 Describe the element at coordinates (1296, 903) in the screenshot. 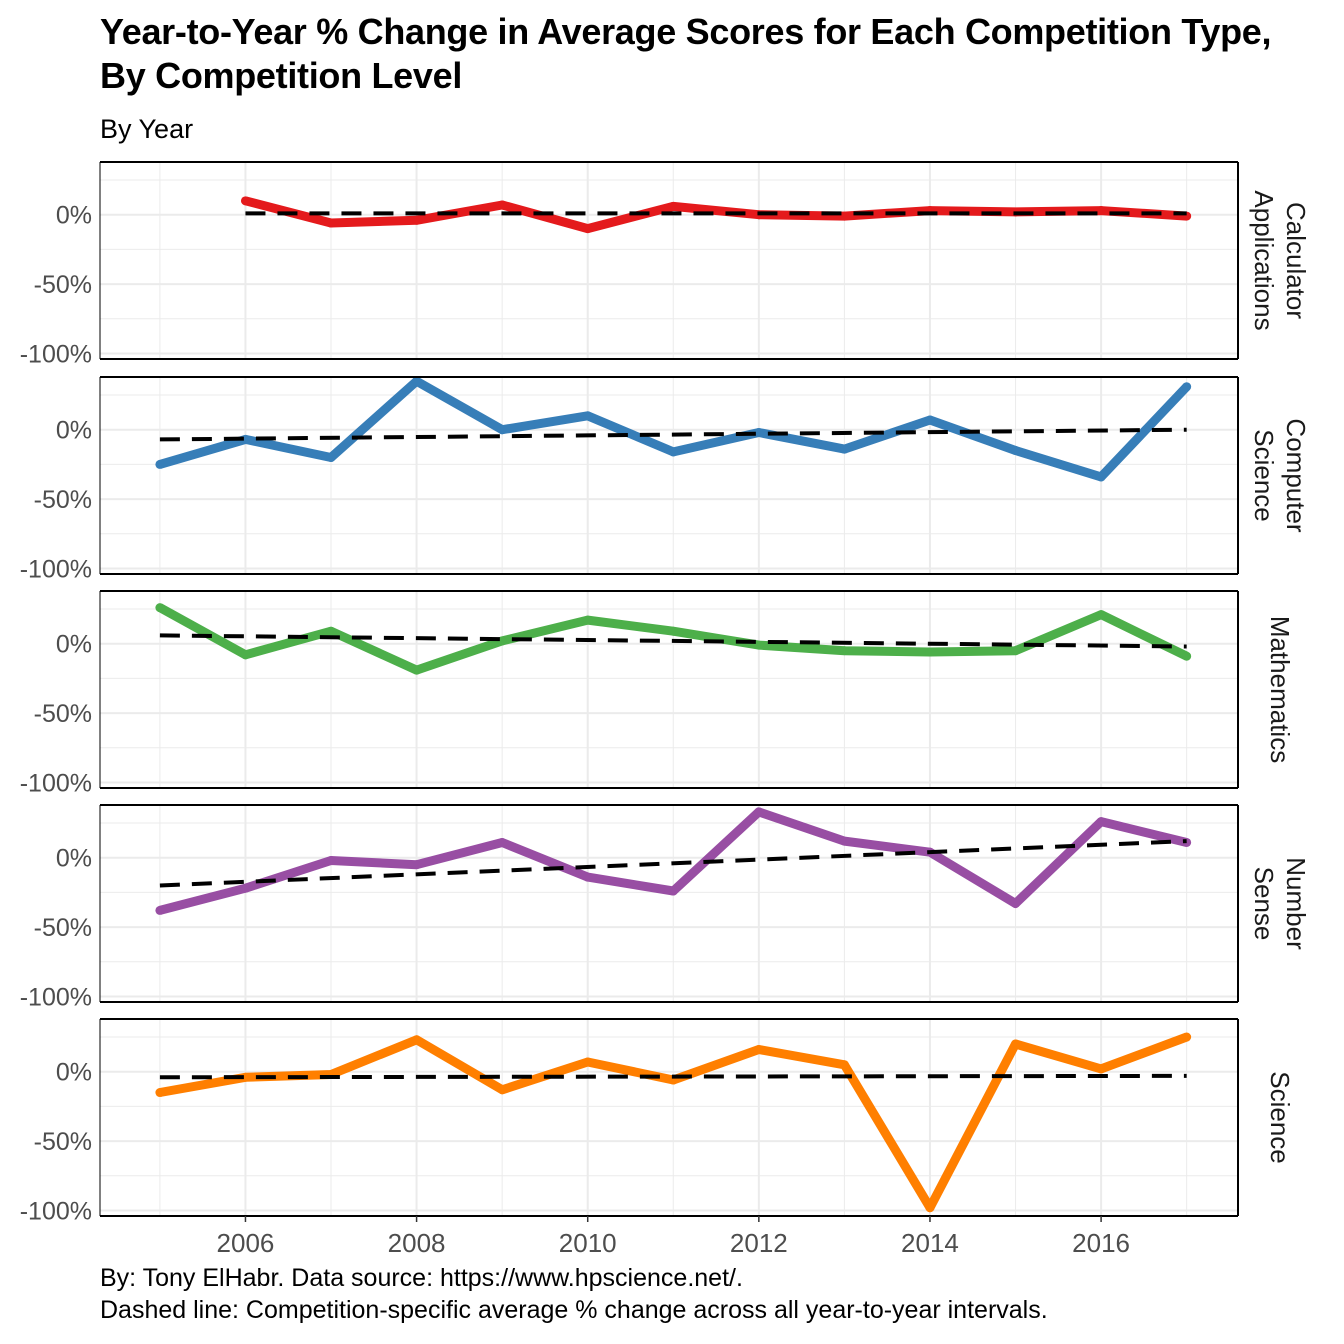

I see `facet-strip-label-line: Number` at that location.